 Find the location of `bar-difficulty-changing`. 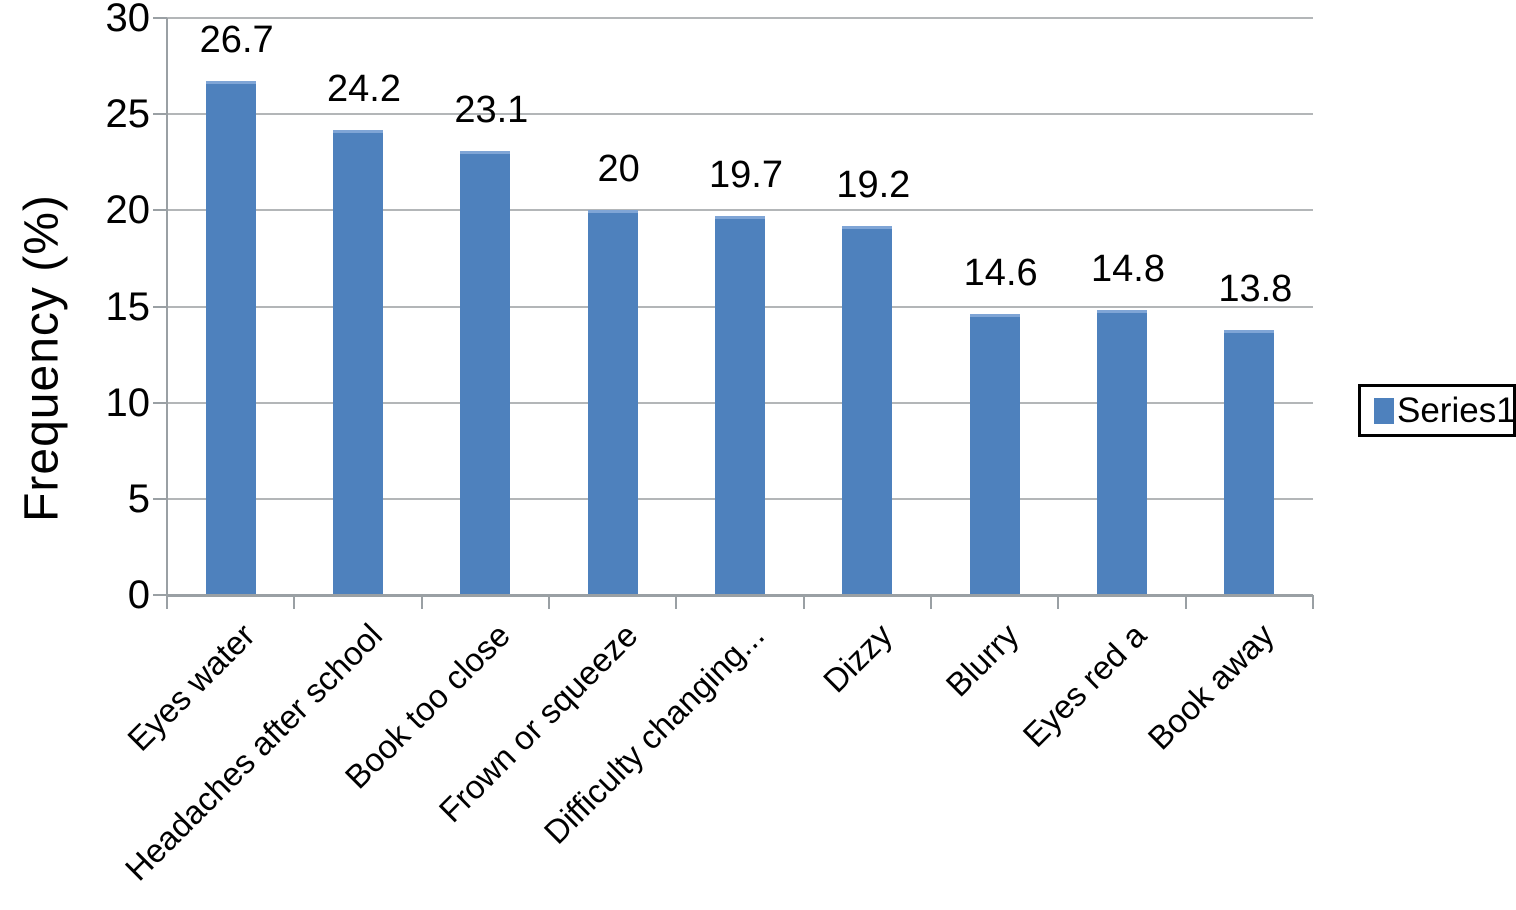

bar-difficulty-changing is located at coordinates (740, 405).